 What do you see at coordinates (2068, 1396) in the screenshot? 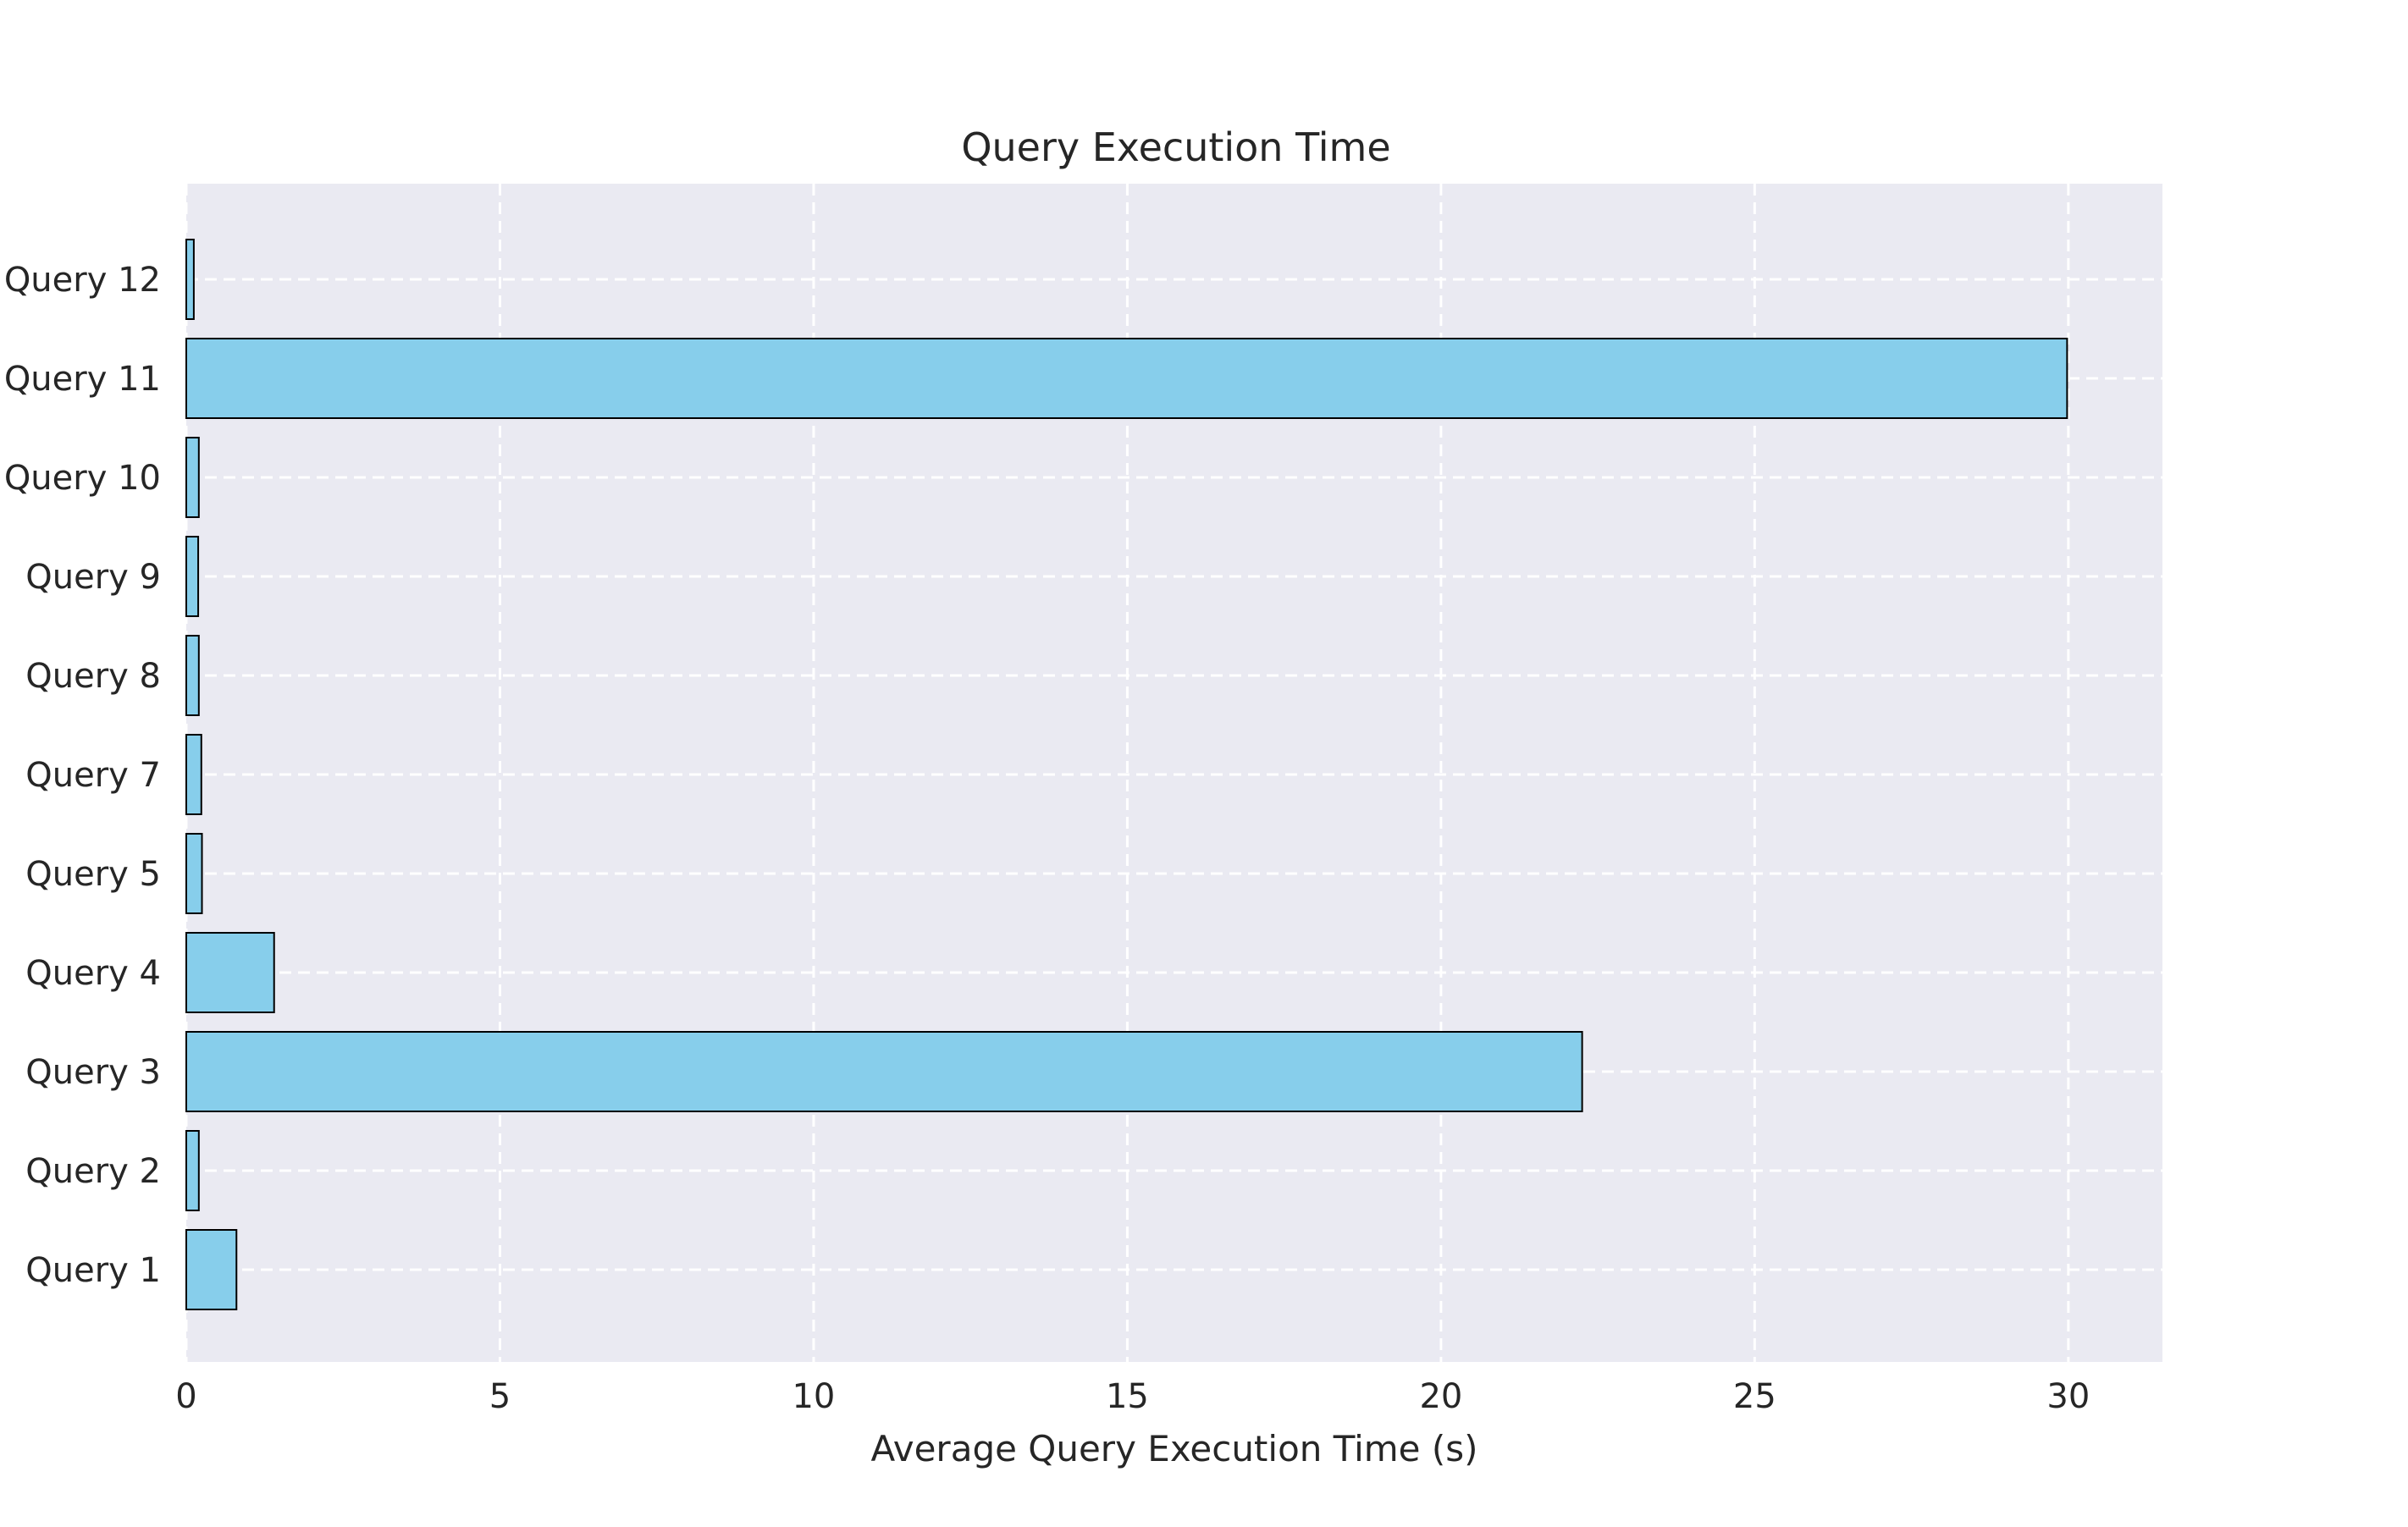
I see `x-tick-label: 30` at bounding box center [2068, 1396].